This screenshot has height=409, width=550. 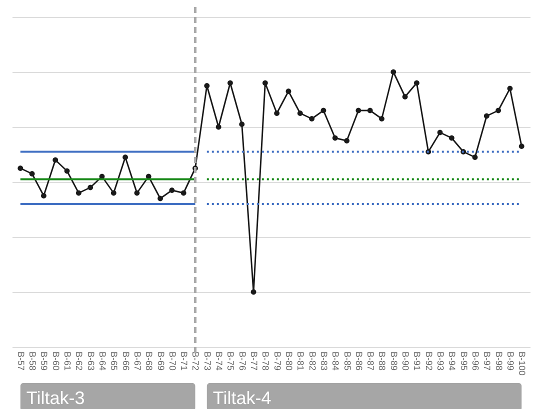 What do you see at coordinates (452, 361) in the screenshot?
I see `x-tick-label: B-94` at bounding box center [452, 361].